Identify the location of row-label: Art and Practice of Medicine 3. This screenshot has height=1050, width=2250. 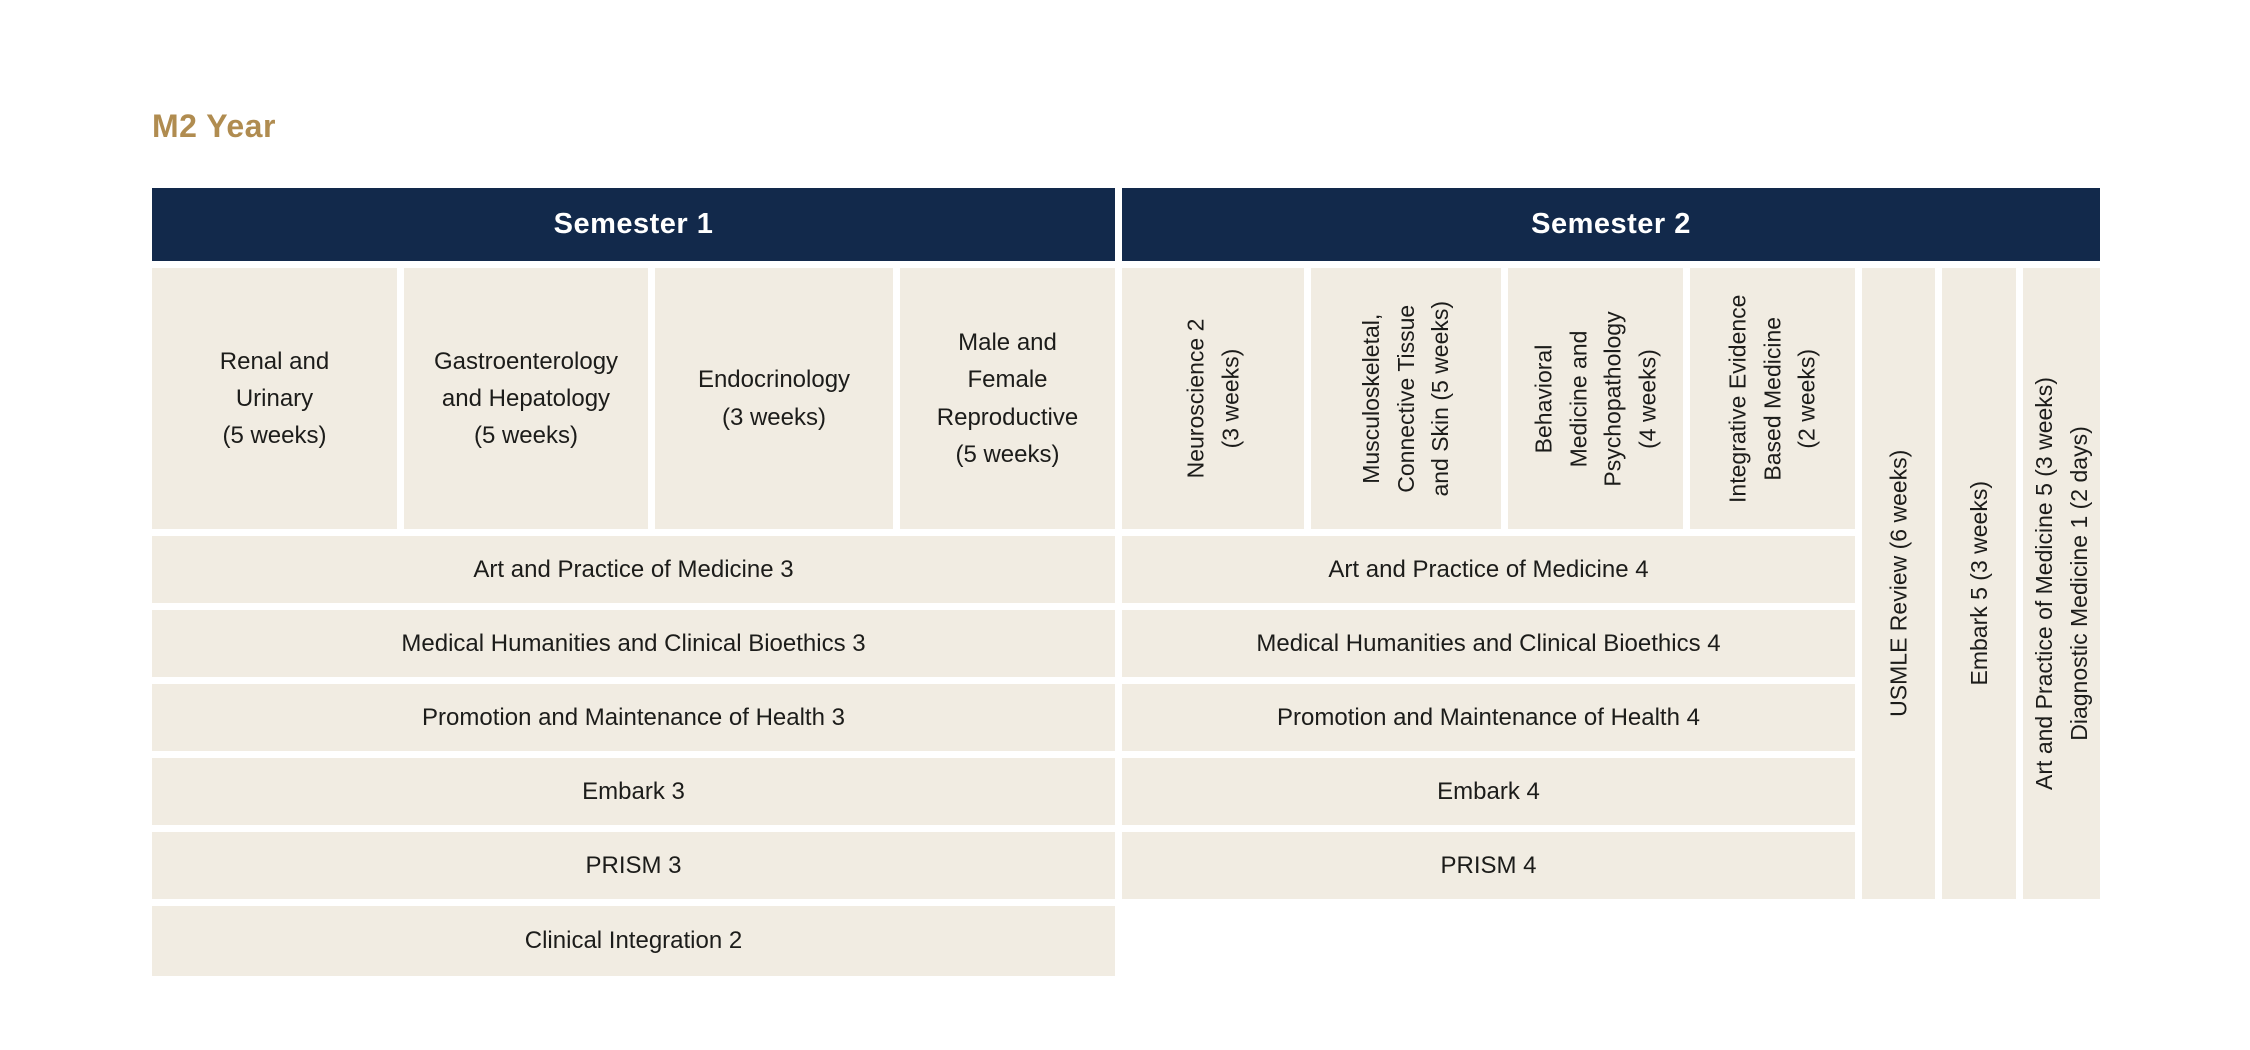
(633, 569).